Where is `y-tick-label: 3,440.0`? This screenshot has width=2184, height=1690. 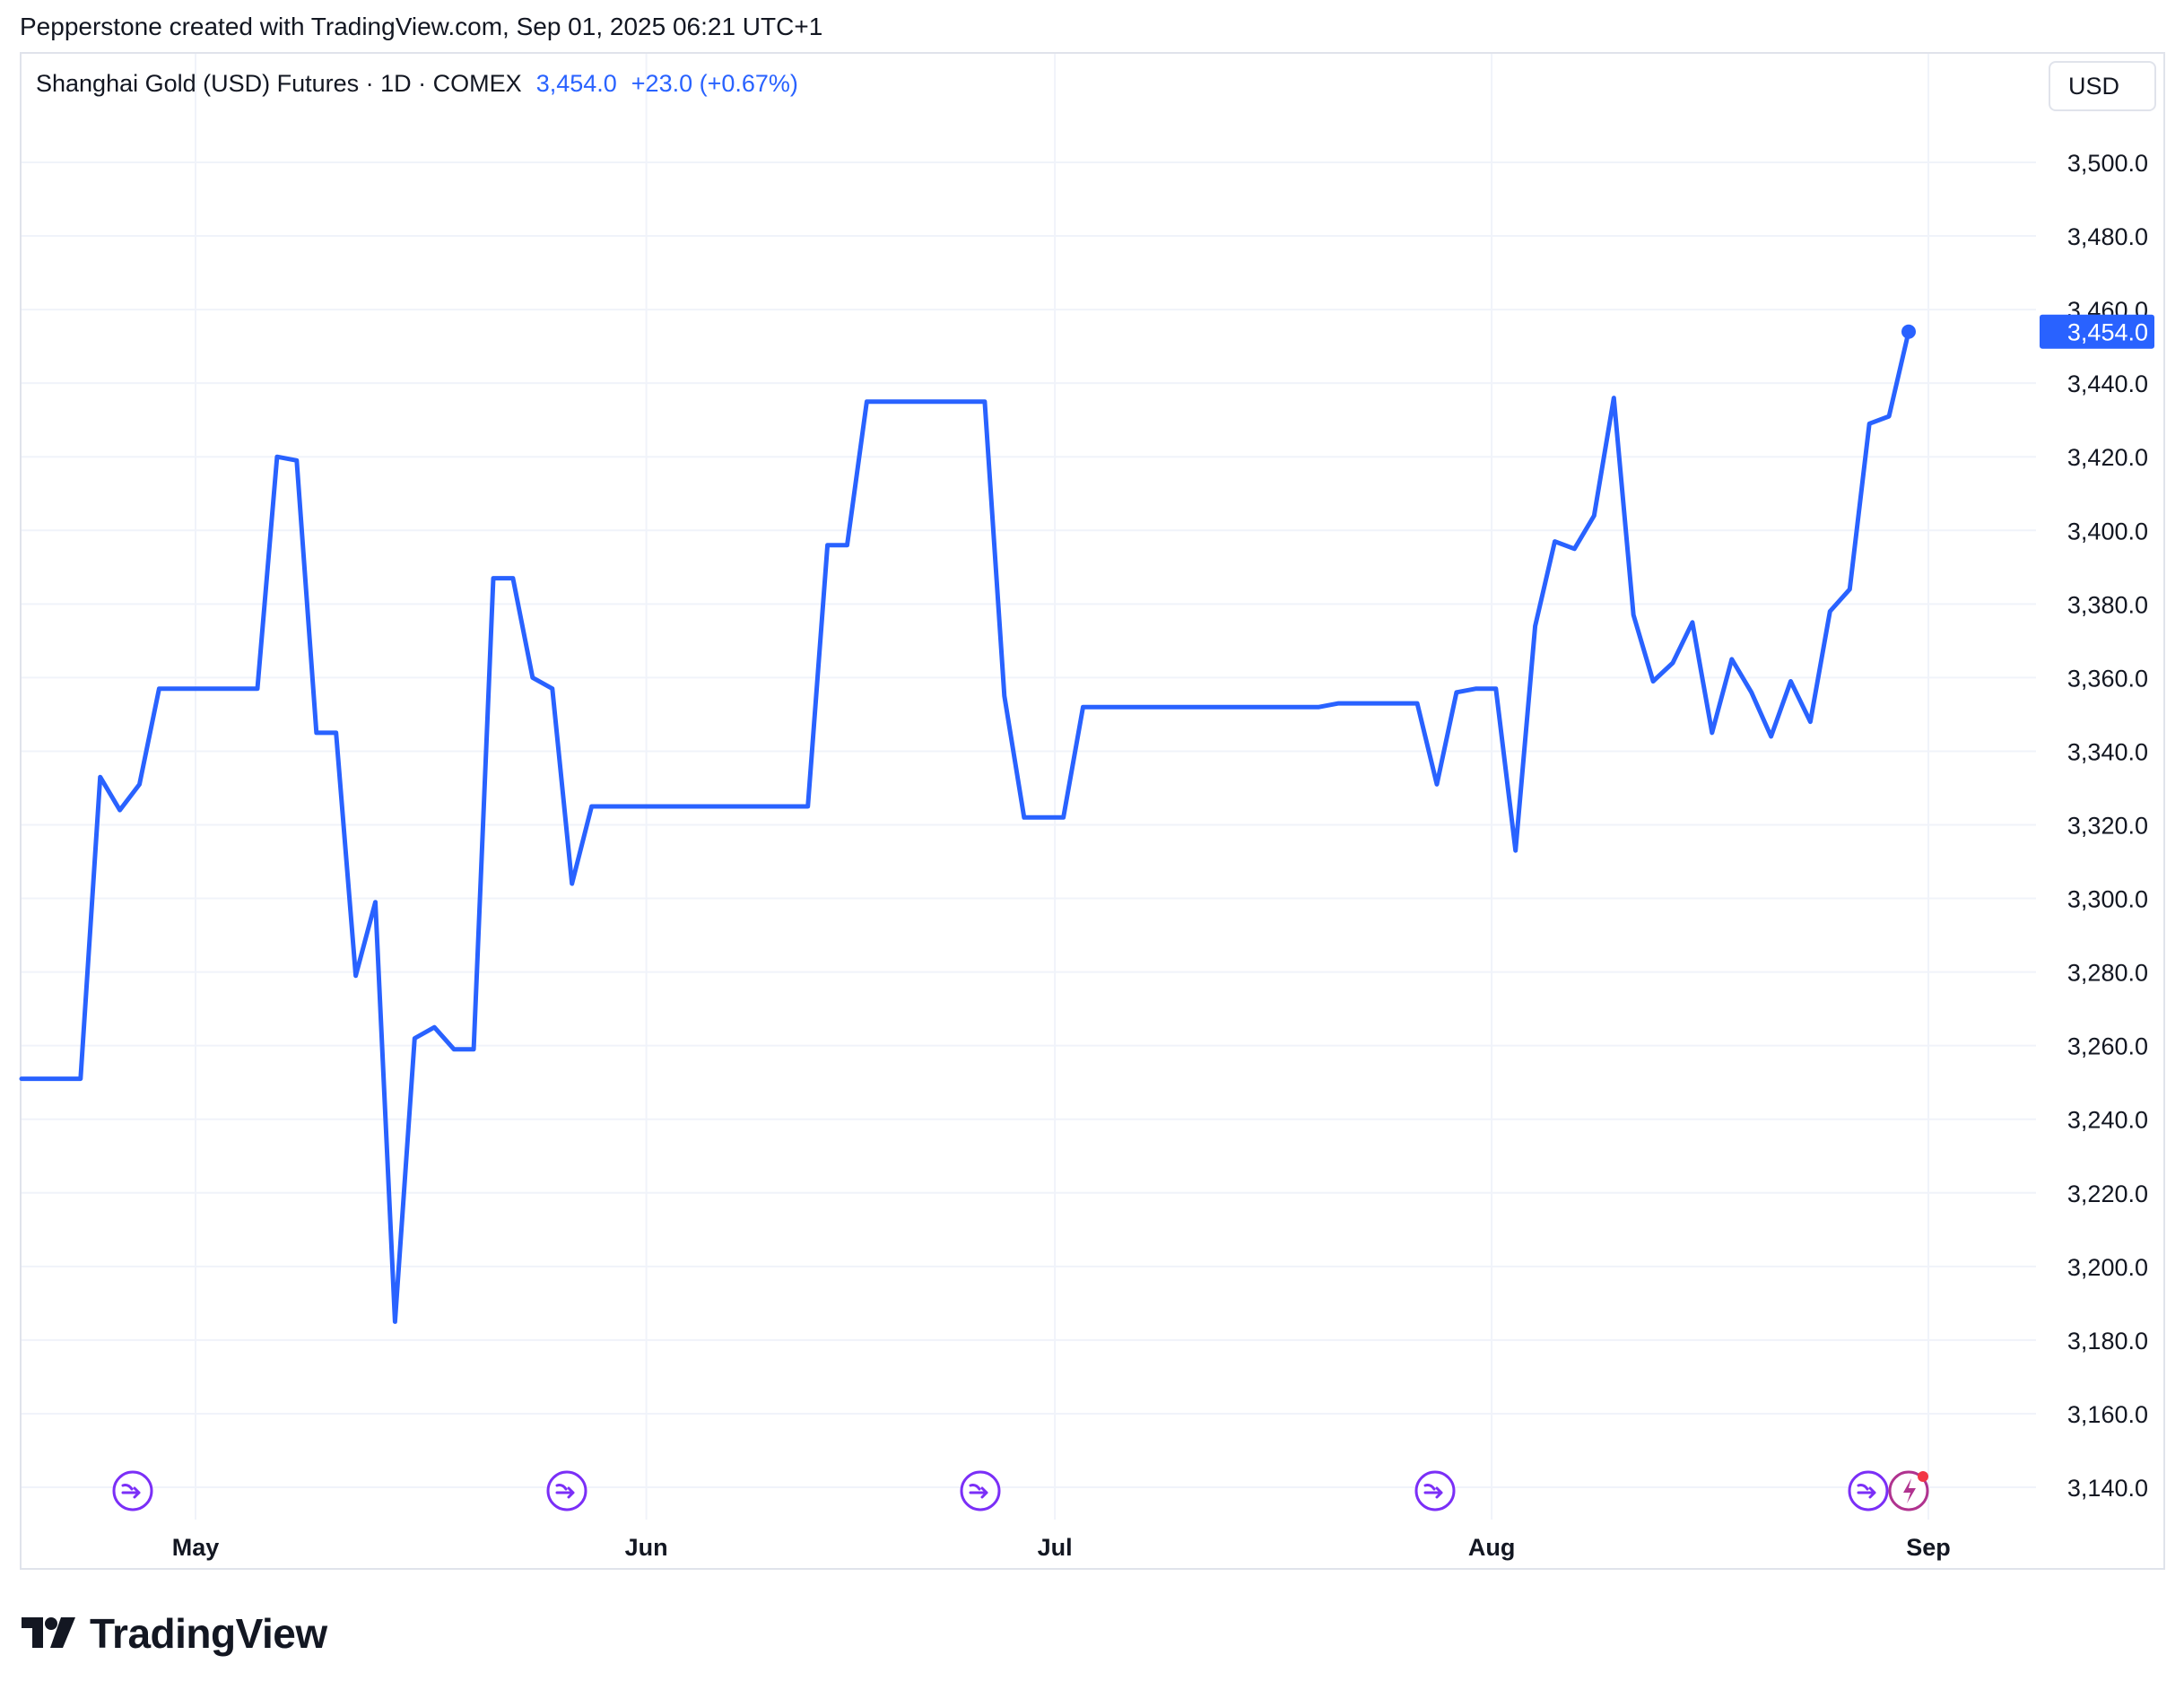
y-tick-label: 3,440.0 is located at coordinates (2107, 383).